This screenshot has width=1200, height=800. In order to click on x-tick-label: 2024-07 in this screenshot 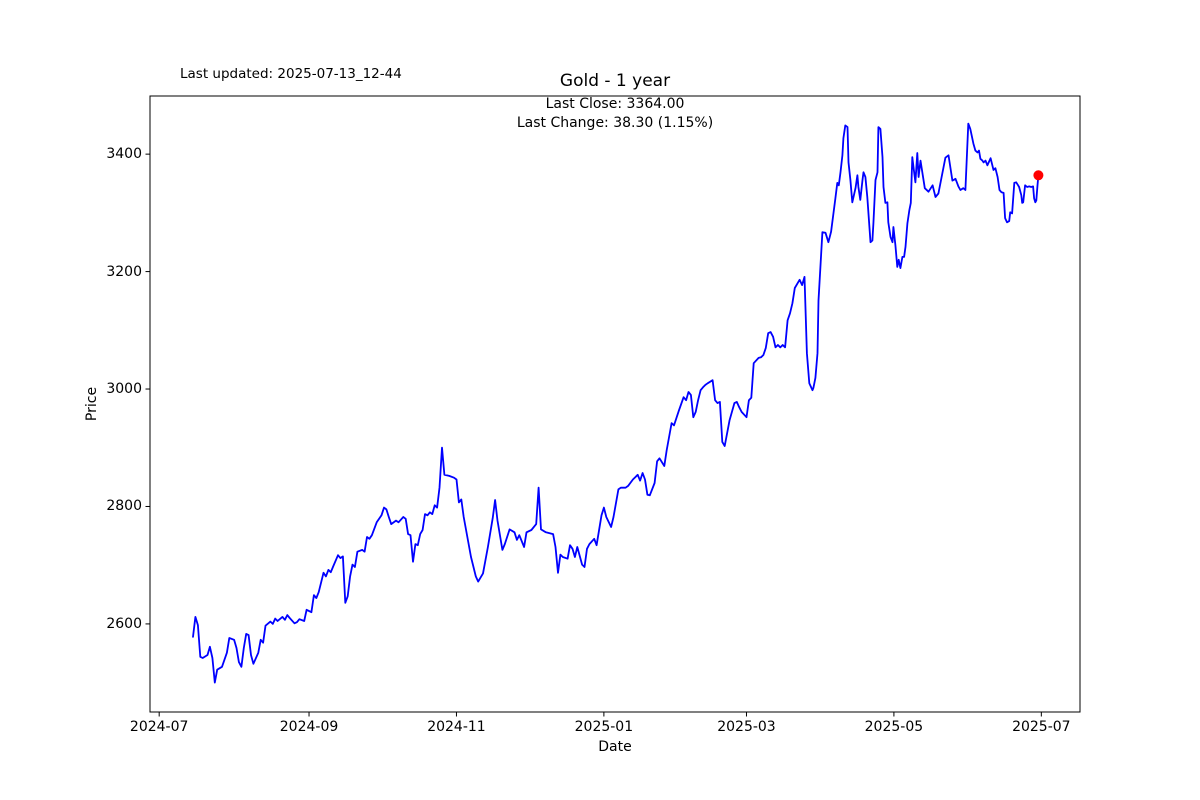, I will do `click(159, 727)`.